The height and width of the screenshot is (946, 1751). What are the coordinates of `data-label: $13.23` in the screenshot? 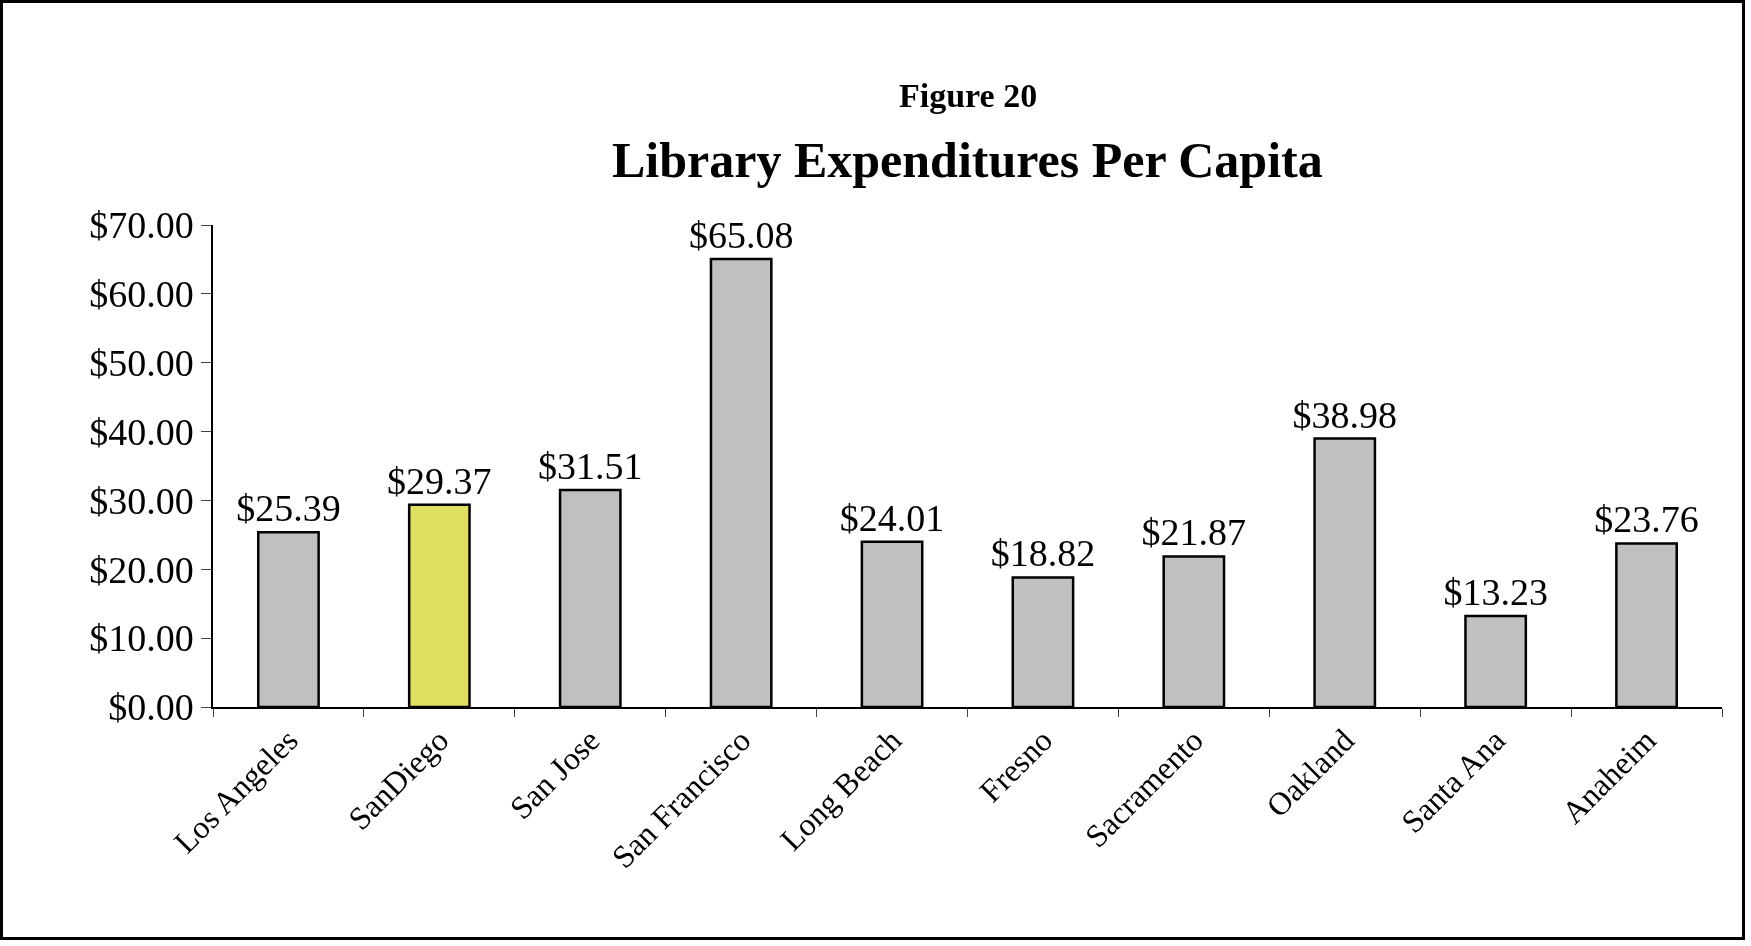 It's located at (1495, 591).